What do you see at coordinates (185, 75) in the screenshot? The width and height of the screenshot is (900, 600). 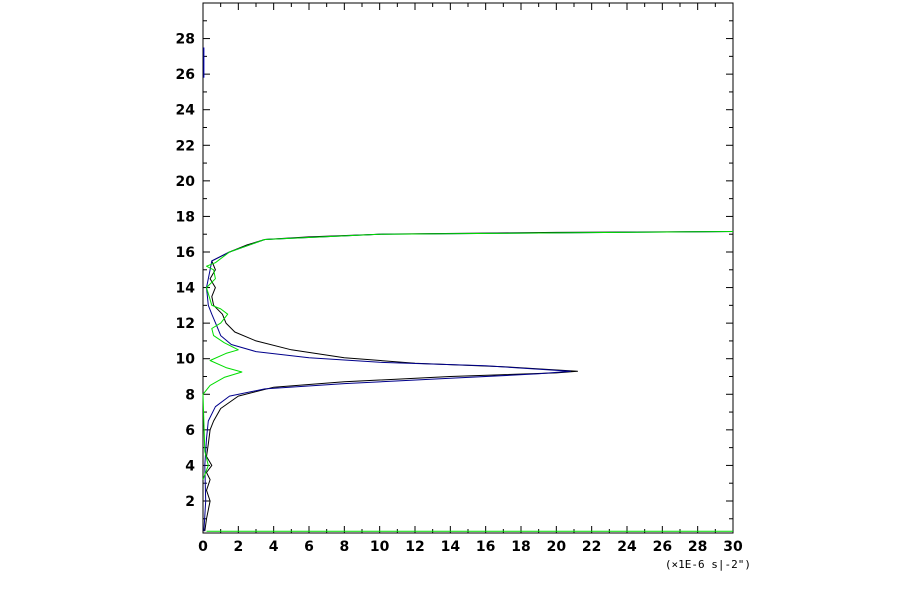 I see `y-tick-label: 26` at bounding box center [185, 75].